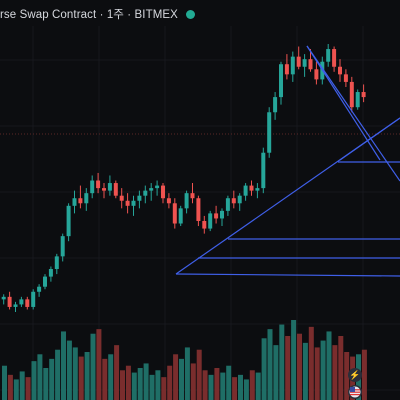 The width and height of the screenshot is (400, 400). What do you see at coordinates (190, 14) in the screenshot?
I see `live-status-icon` at bounding box center [190, 14].